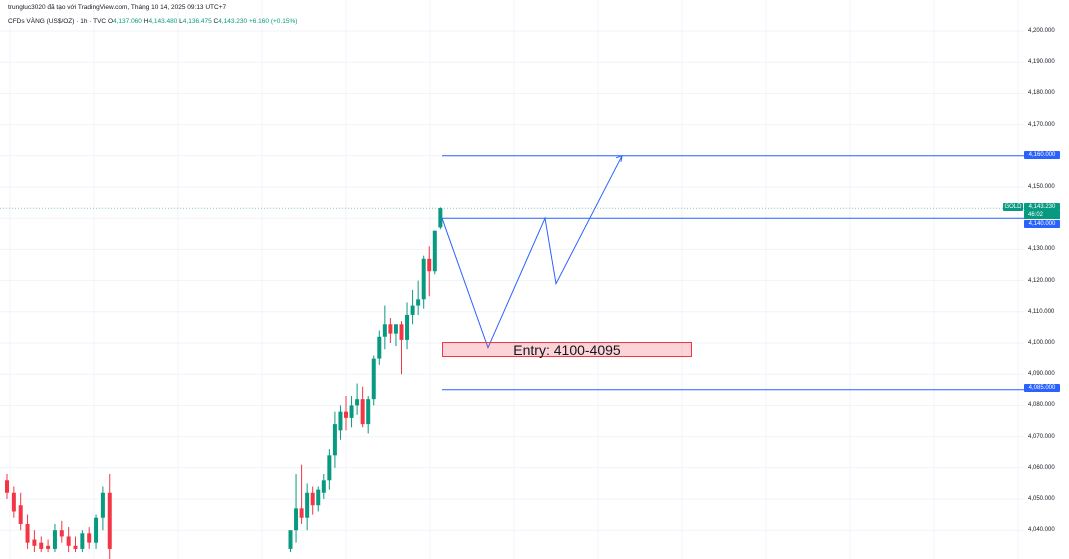 This screenshot has width=1069, height=559. I want to click on price-axis-label: 4,070.000, so click(1041, 436).